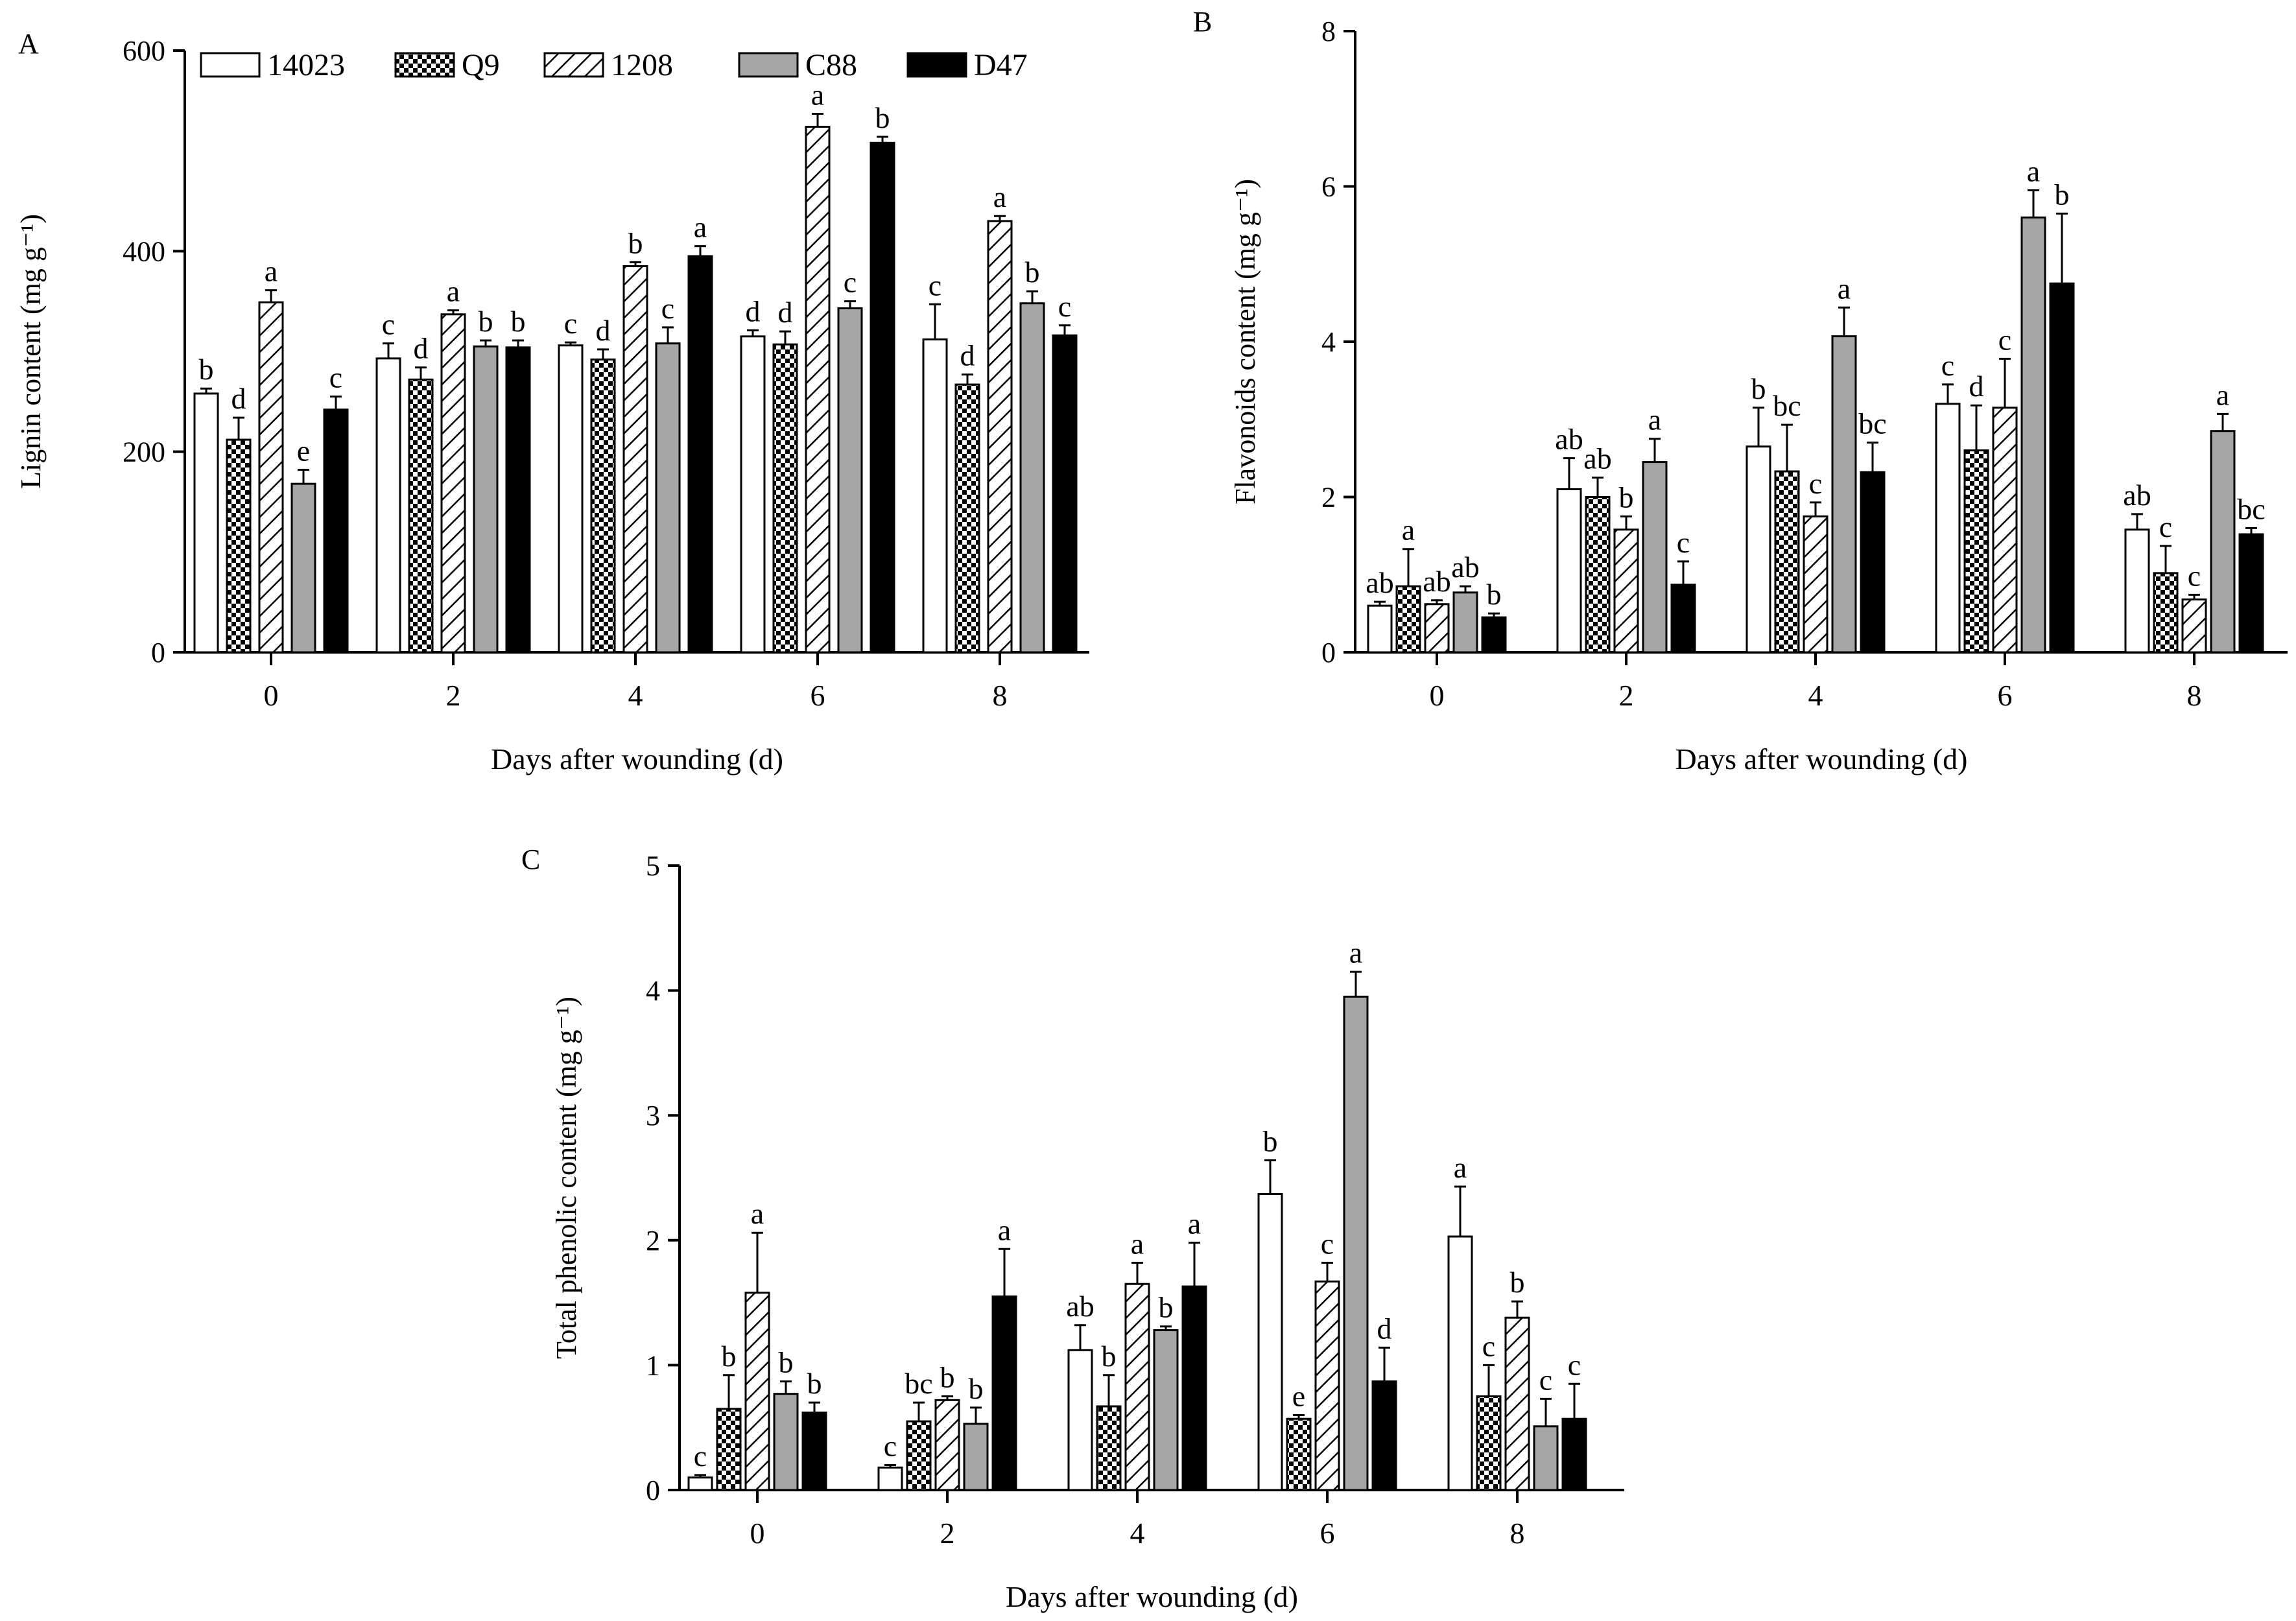 The image size is (2296, 1621). What do you see at coordinates (831, 65) in the screenshot?
I see `legend-label: C88` at bounding box center [831, 65].